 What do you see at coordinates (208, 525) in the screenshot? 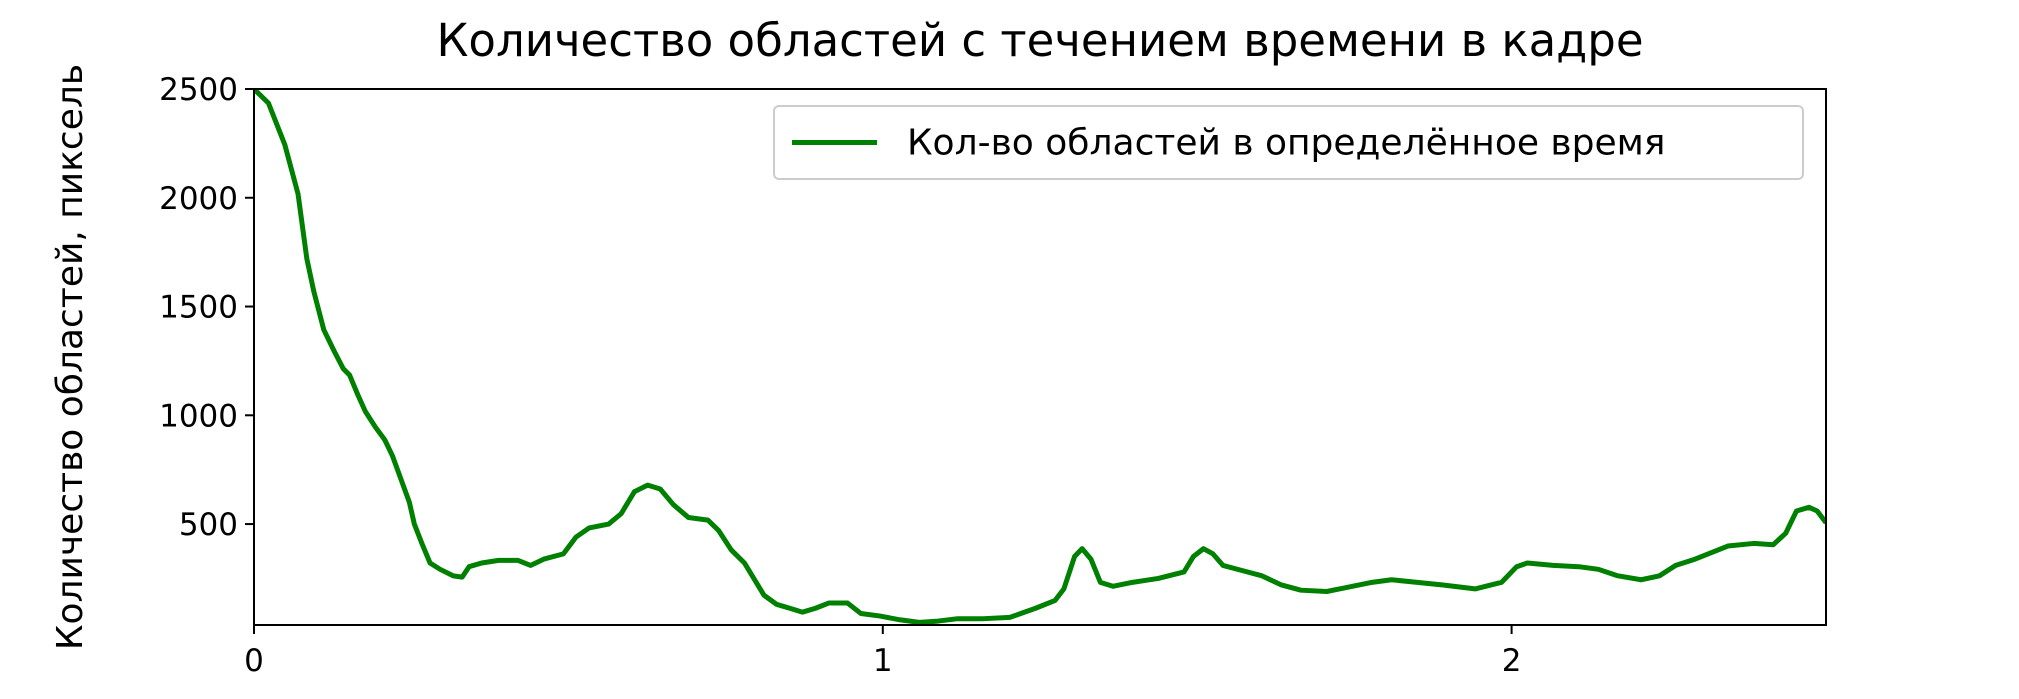
I see `y-tick-label: 500` at bounding box center [208, 525].